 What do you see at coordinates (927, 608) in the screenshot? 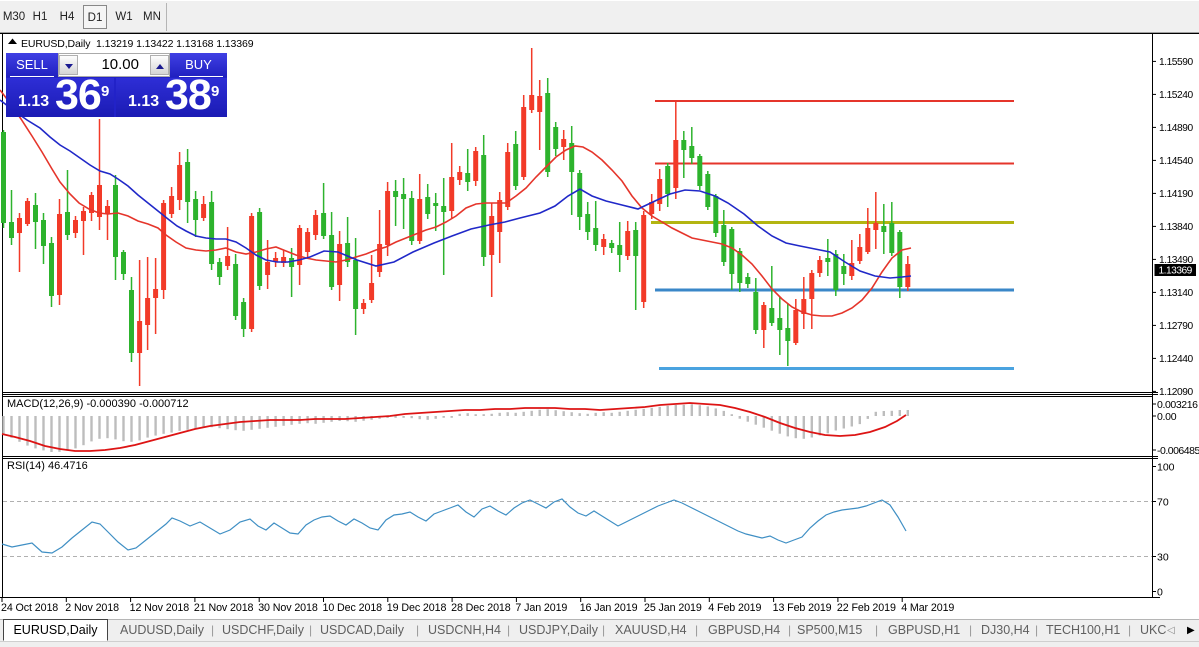
I see `svg-text: 4 Mar 2019` at bounding box center [927, 608].